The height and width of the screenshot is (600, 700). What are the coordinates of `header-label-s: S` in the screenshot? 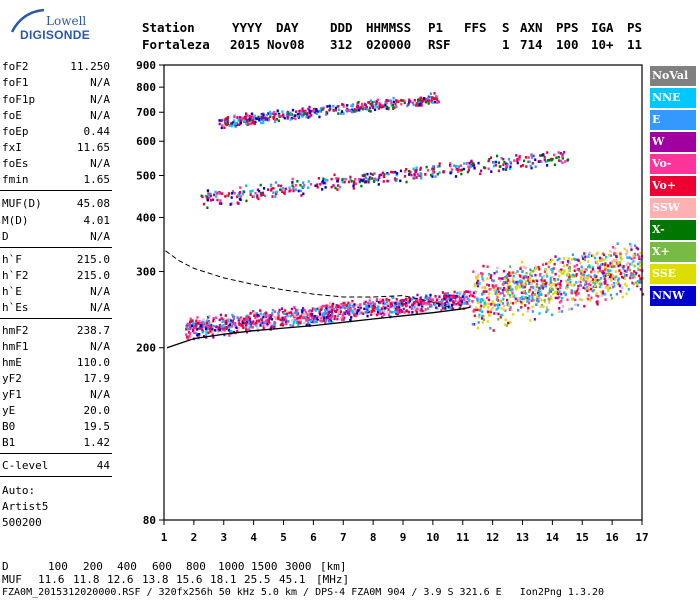 It's located at (506, 27).